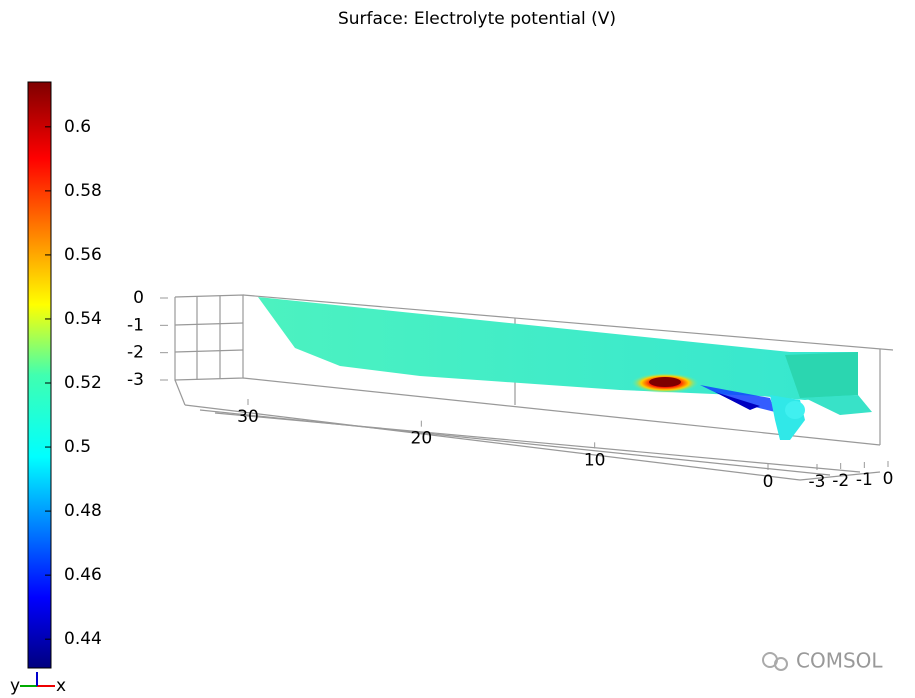 This screenshot has height=698, width=915. I want to click on axis-tick-label: 10, so click(595, 460).